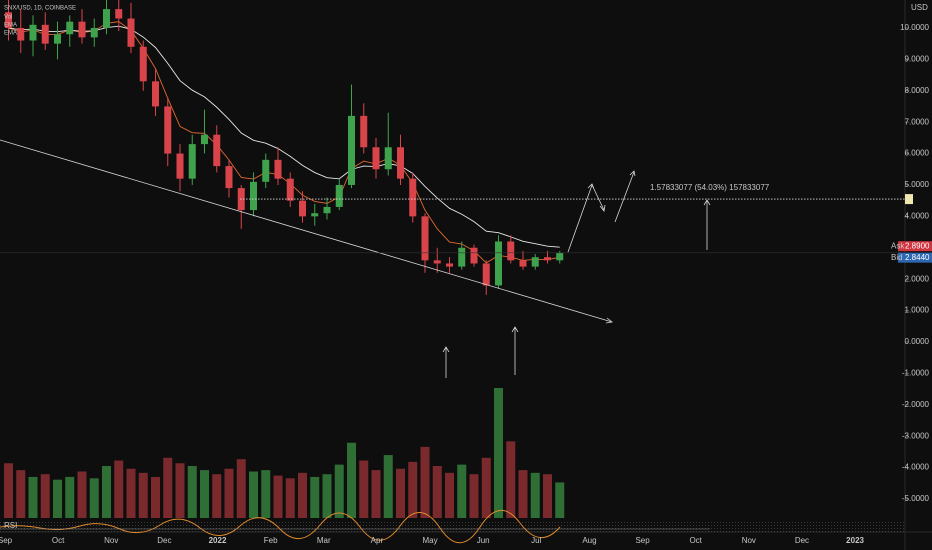 This screenshot has height=550, width=932. Describe the element at coordinates (536, 540) in the screenshot. I see `time-tick-label: Jul` at that location.